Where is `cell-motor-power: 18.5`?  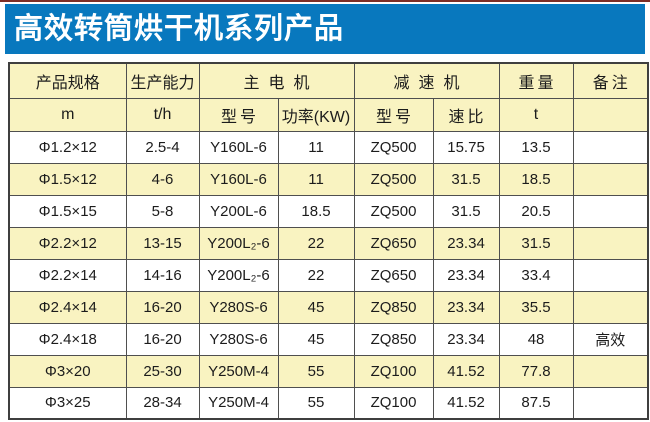
cell-motor-power: 18.5 is located at coordinates (316, 211).